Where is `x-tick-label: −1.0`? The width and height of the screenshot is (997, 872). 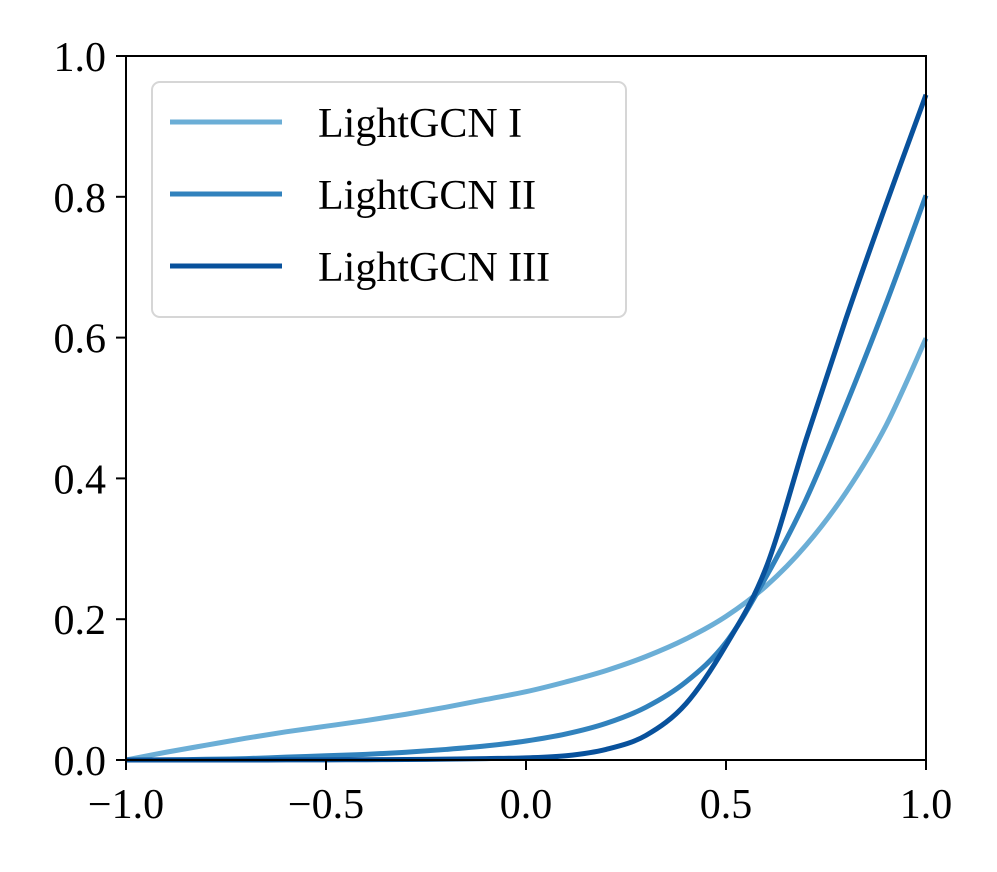
x-tick-label: −1.0 is located at coordinates (126, 805).